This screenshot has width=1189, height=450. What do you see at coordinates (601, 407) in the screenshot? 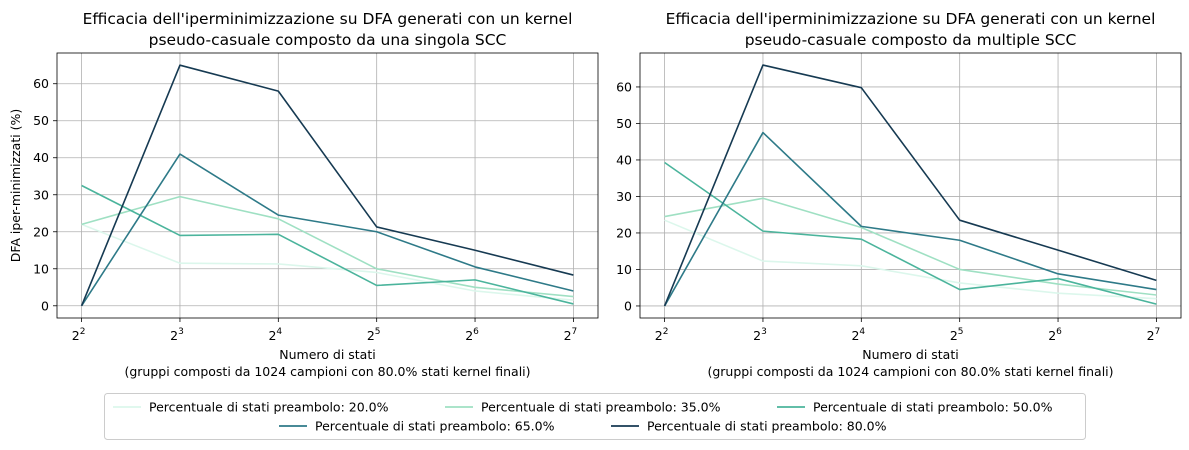
I see `legend-label: Percentuale di stati preambolo: 35.0%` at bounding box center [601, 407].